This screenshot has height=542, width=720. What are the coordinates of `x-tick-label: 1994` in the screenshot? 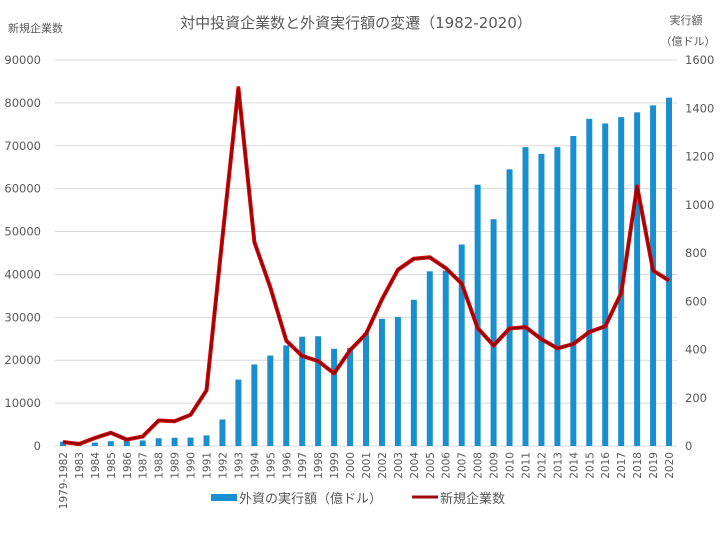 It's located at (255, 465).